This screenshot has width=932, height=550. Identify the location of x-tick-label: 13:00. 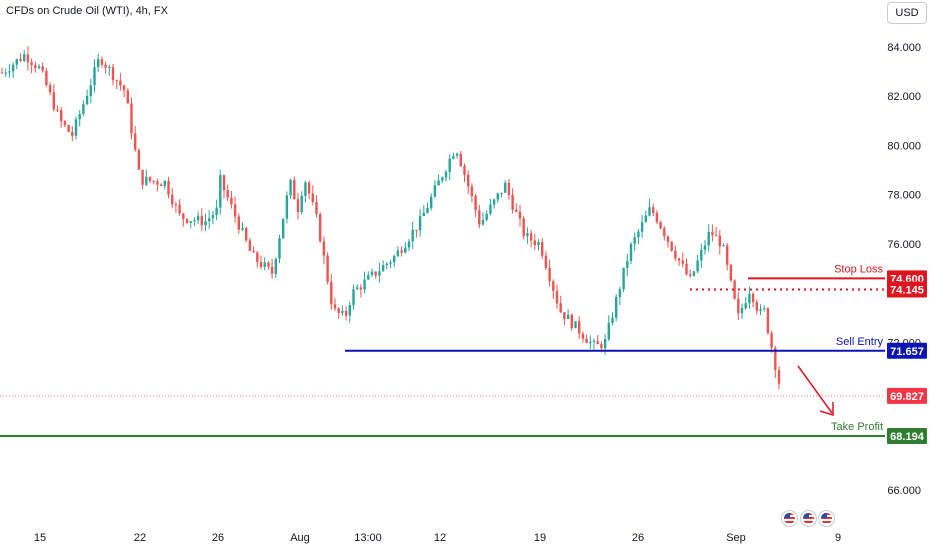
(368, 538).